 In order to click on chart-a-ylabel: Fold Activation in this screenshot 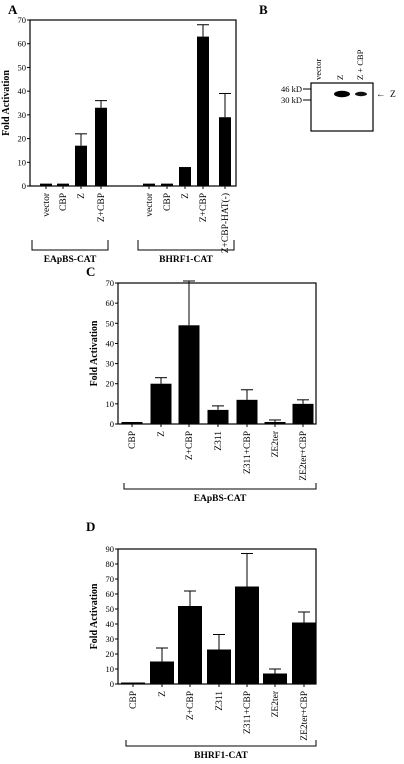, I will do `click(6, 103)`.